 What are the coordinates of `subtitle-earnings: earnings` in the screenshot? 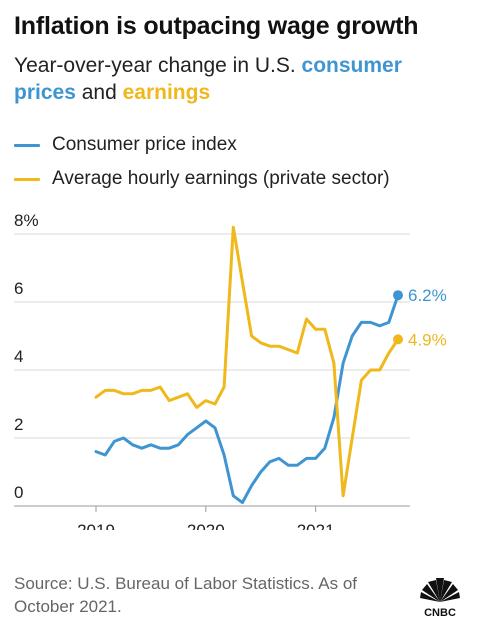 It's located at (166, 92).